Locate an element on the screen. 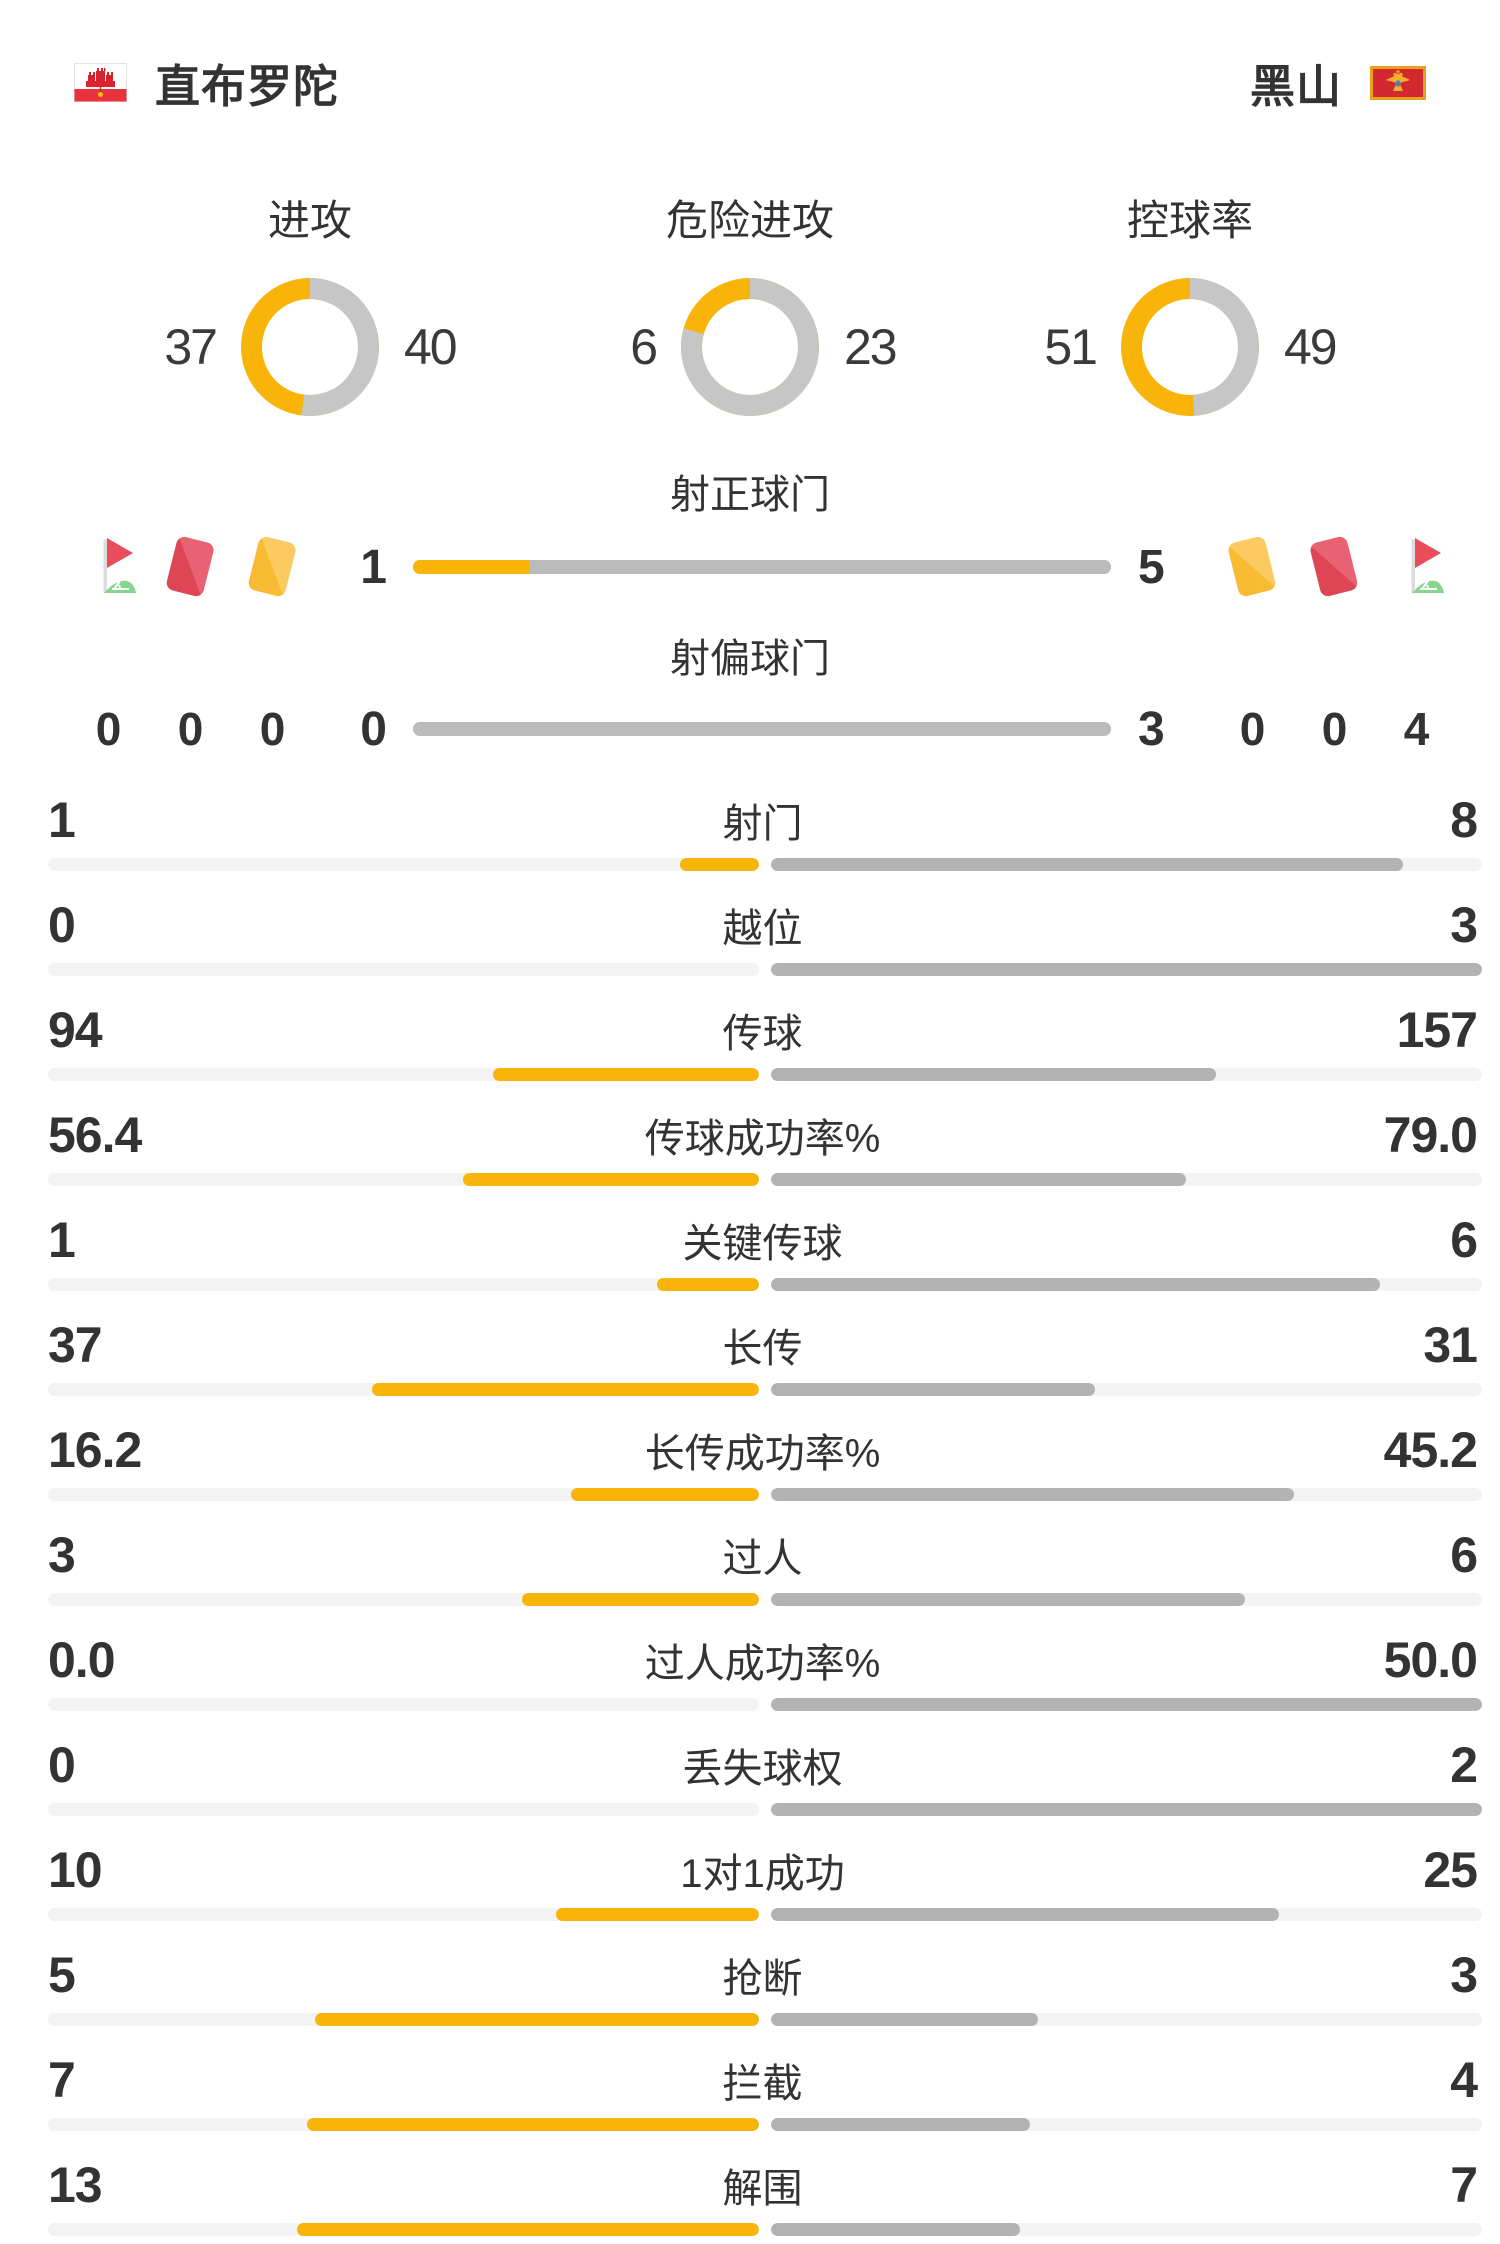 The width and height of the screenshot is (1500, 2244). donut-label: 进攻 is located at coordinates (309, 220).